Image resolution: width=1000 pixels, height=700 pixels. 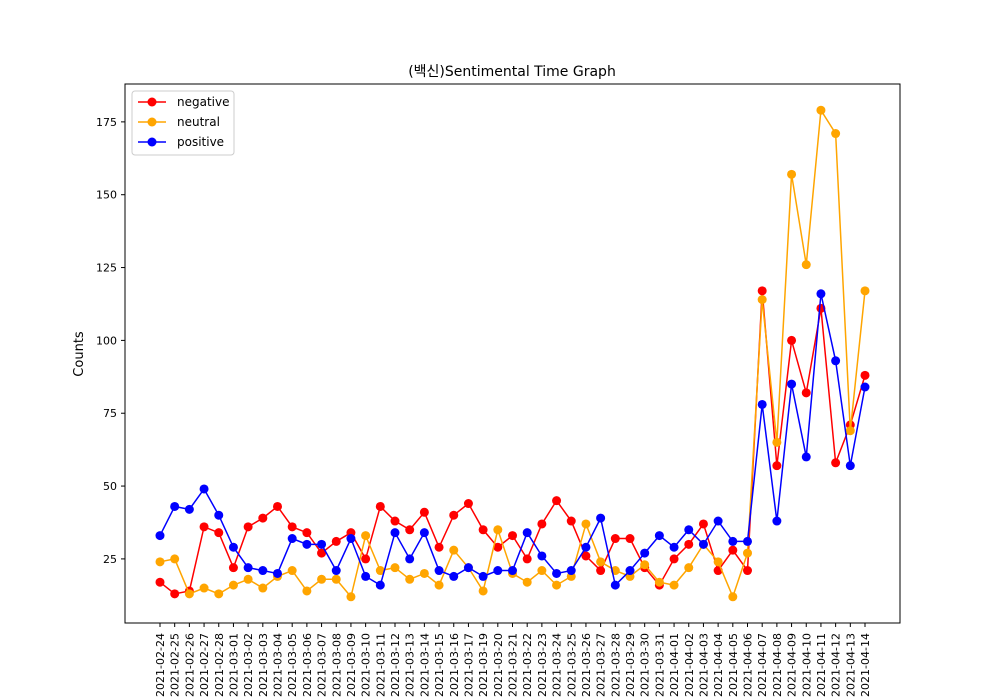 What do you see at coordinates (703, 665) in the screenshot?
I see `x-tick-label: 2021-04-03` at bounding box center [703, 665].